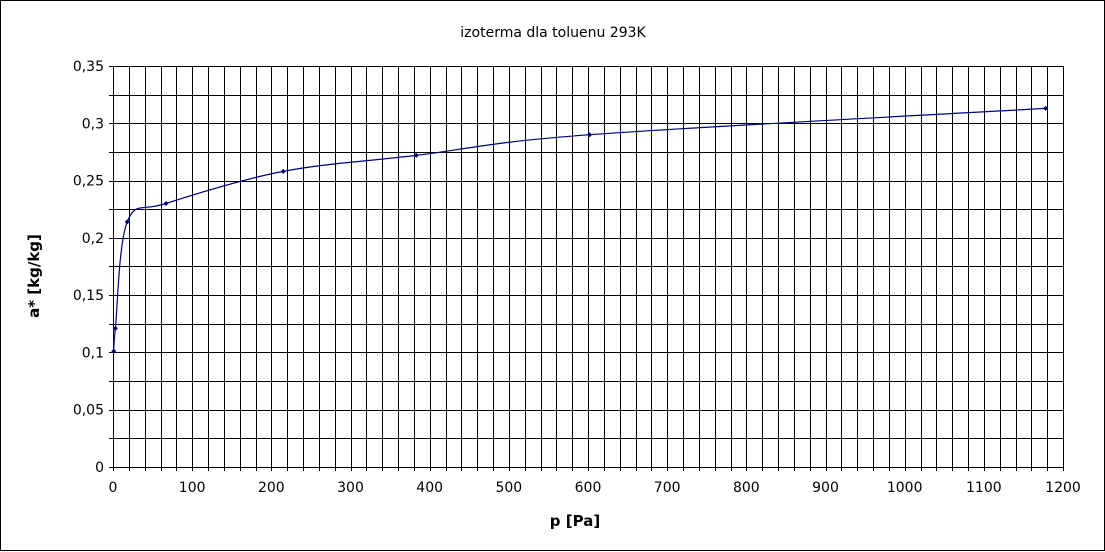 The width and height of the screenshot is (1105, 552). What do you see at coordinates (192, 488) in the screenshot?
I see `x-tick-label: 100` at bounding box center [192, 488].